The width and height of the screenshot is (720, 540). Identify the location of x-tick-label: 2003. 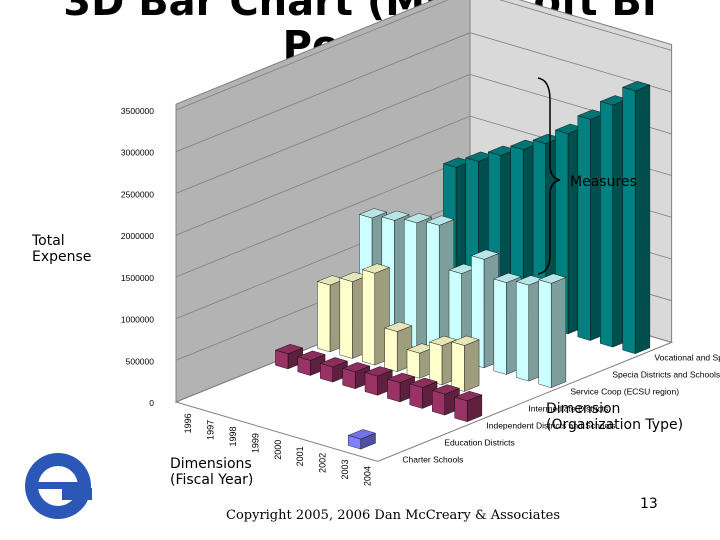
(345, 470).